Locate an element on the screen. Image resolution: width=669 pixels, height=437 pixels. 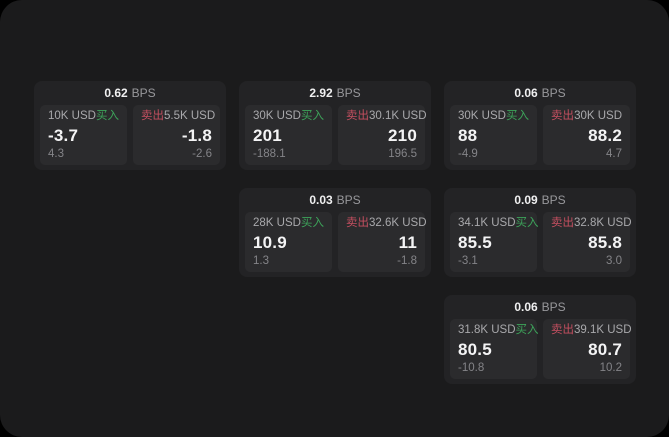
buy-tile-header: 31.8K USD 买入 is located at coordinates (498, 330).